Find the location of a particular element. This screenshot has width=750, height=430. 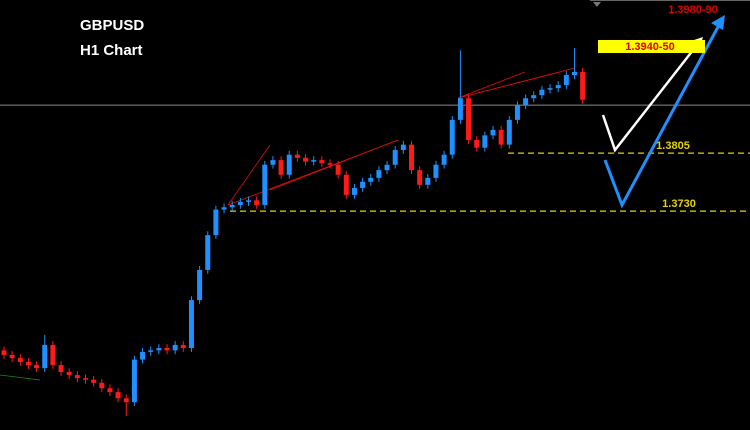

target-label: 1.3980-90 is located at coordinates (693, 10).